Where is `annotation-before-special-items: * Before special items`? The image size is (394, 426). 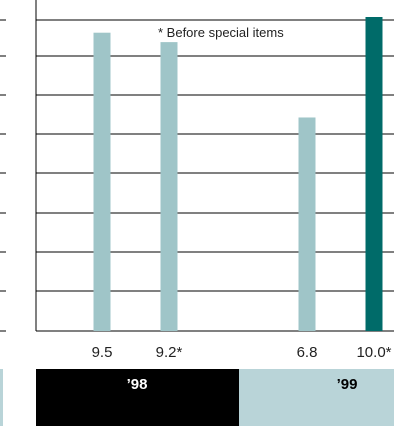
annotation-before-special-items: * Before special items is located at coordinates (221, 32).